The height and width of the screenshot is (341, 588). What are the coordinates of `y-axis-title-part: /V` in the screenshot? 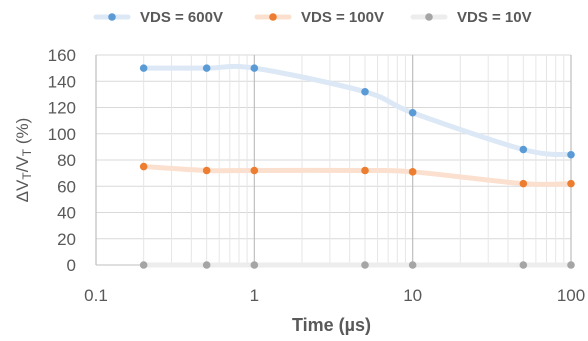 It's located at (22, 164).